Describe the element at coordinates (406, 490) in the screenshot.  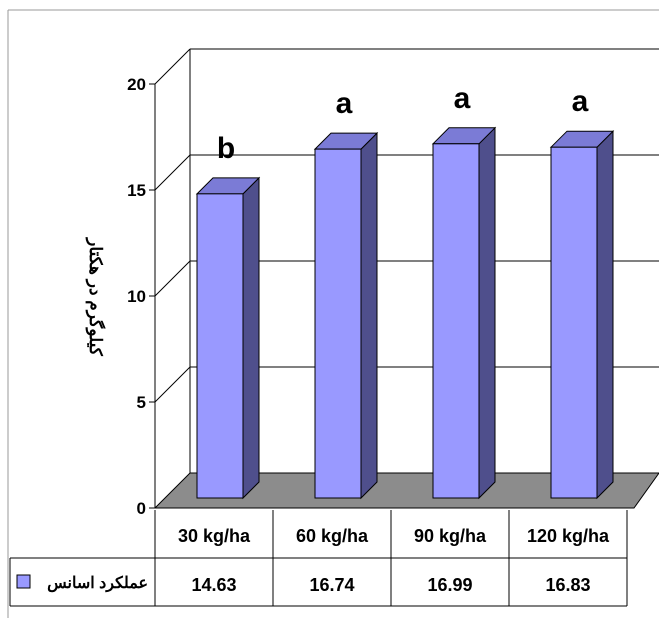
I see `chart-floor` at that location.